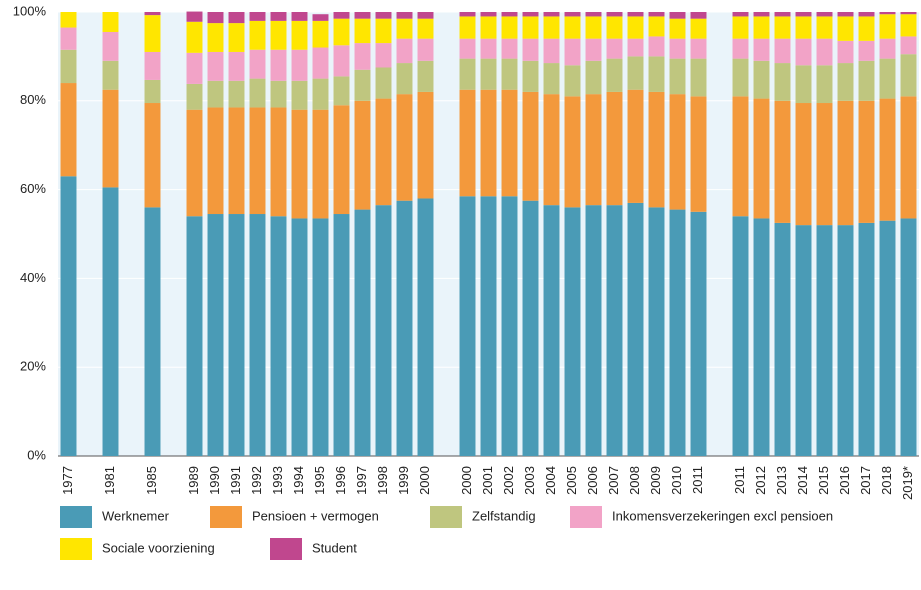  Describe the element at coordinates (487, 480) in the screenshot. I see `x-tick-label: 2001` at that location.